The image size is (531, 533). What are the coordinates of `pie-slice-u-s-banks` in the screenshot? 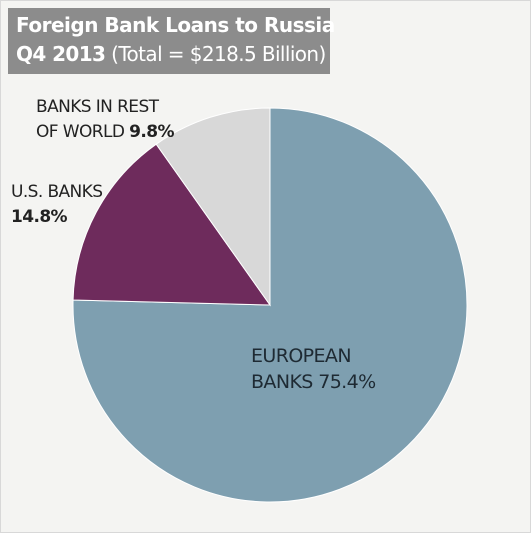 It's located at (171, 224).